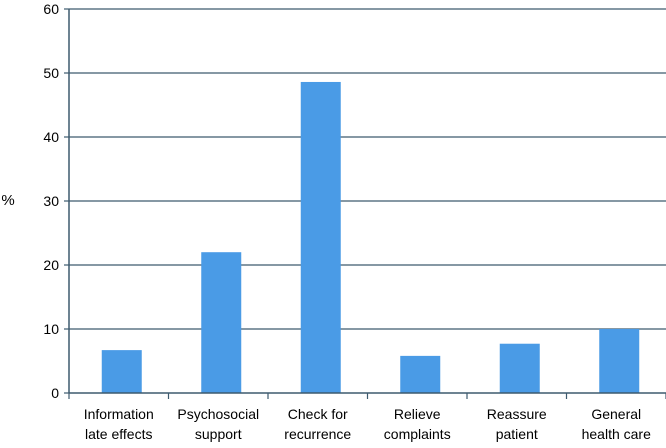 The image size is (666, 448). Describe the element at coordinates (119, 424) in the screenshot. I see `x-category-label-0: Information late effects` at that location.